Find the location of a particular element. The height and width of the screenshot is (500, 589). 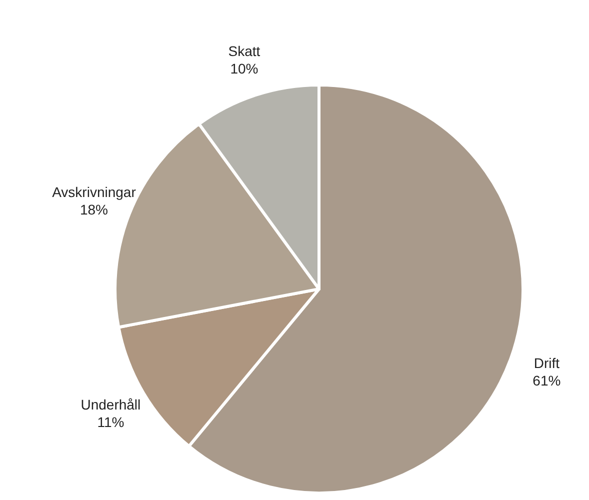

data-label: 18% is located at coordinates (94, 210).